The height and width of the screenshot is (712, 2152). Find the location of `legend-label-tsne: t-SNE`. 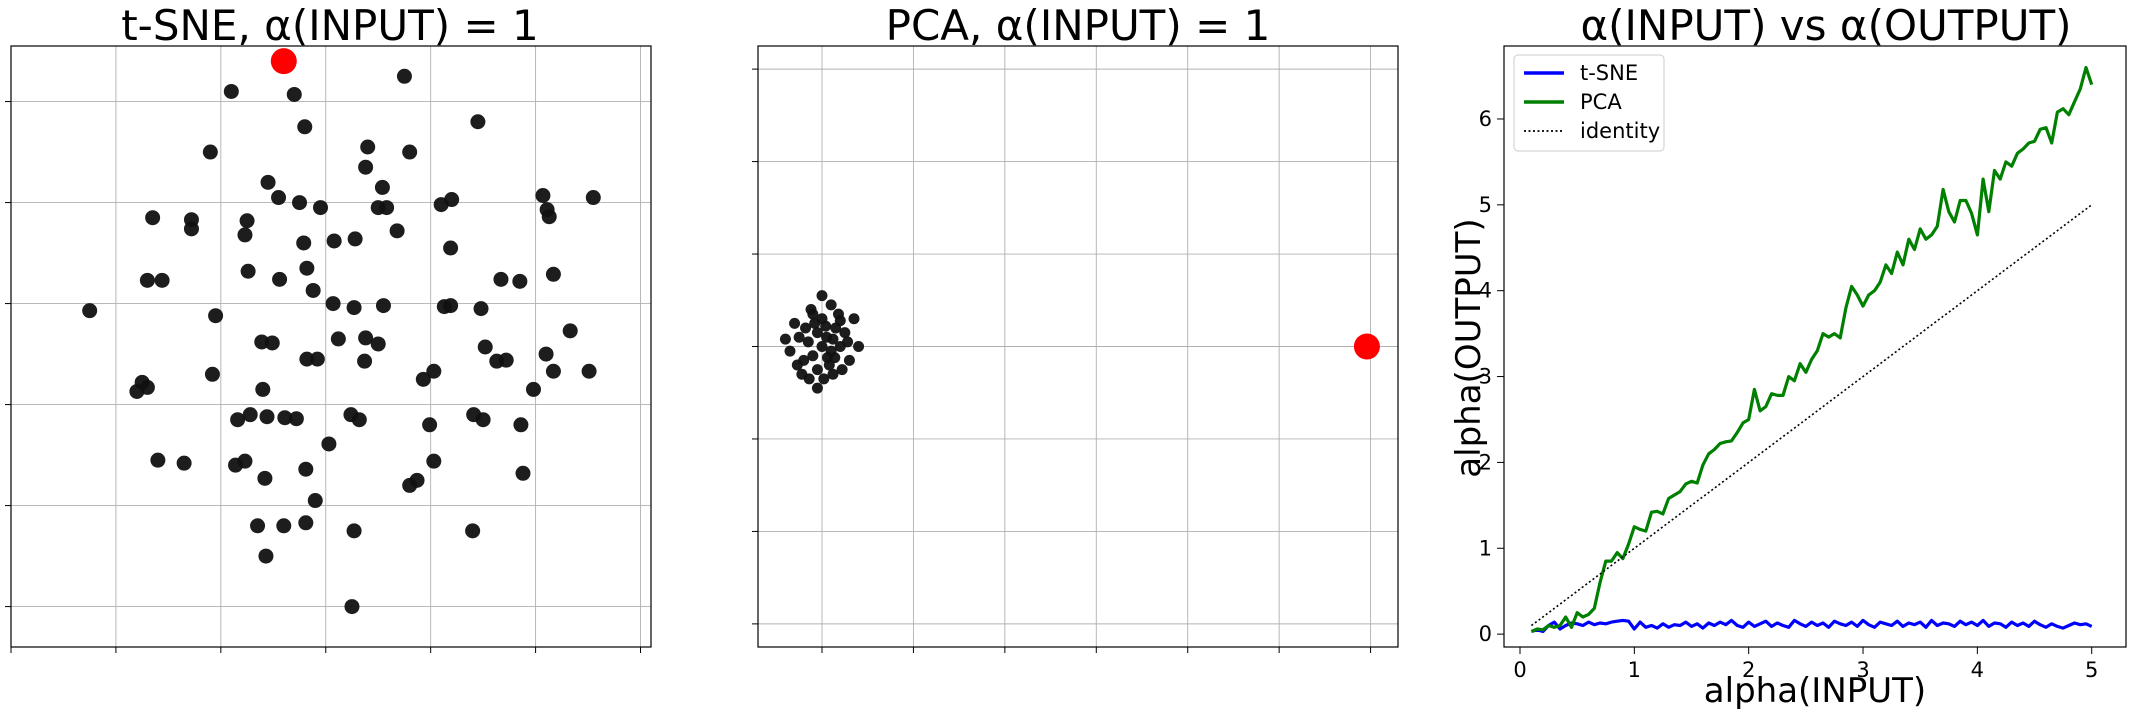

legend-label-tsne: t-SNE is located at coordinates (1609, 73).